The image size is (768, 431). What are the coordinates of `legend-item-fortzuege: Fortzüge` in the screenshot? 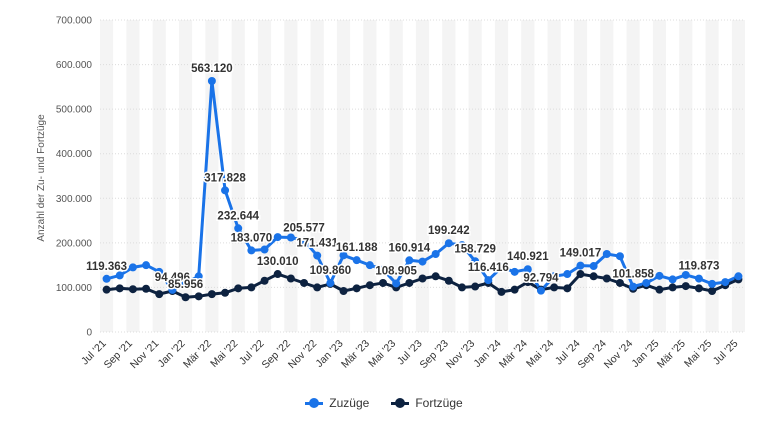 It's located at (427, 403).